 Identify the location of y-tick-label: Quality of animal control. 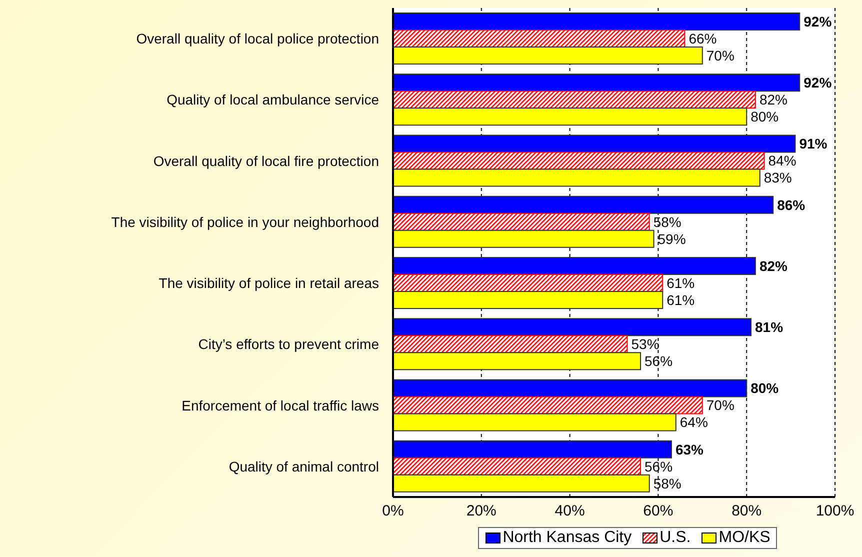
(303, 466).